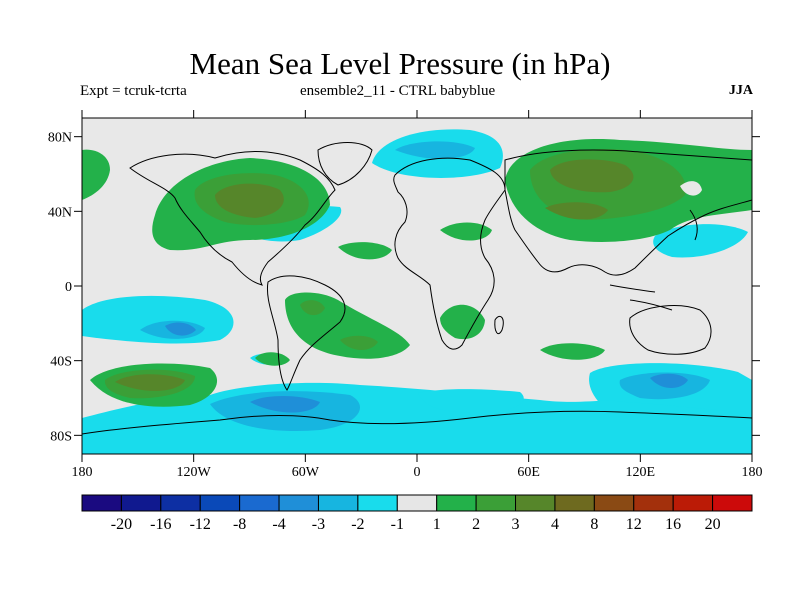  I want to click on anomaly-positive-pacific-south-core, so click(150, 382).